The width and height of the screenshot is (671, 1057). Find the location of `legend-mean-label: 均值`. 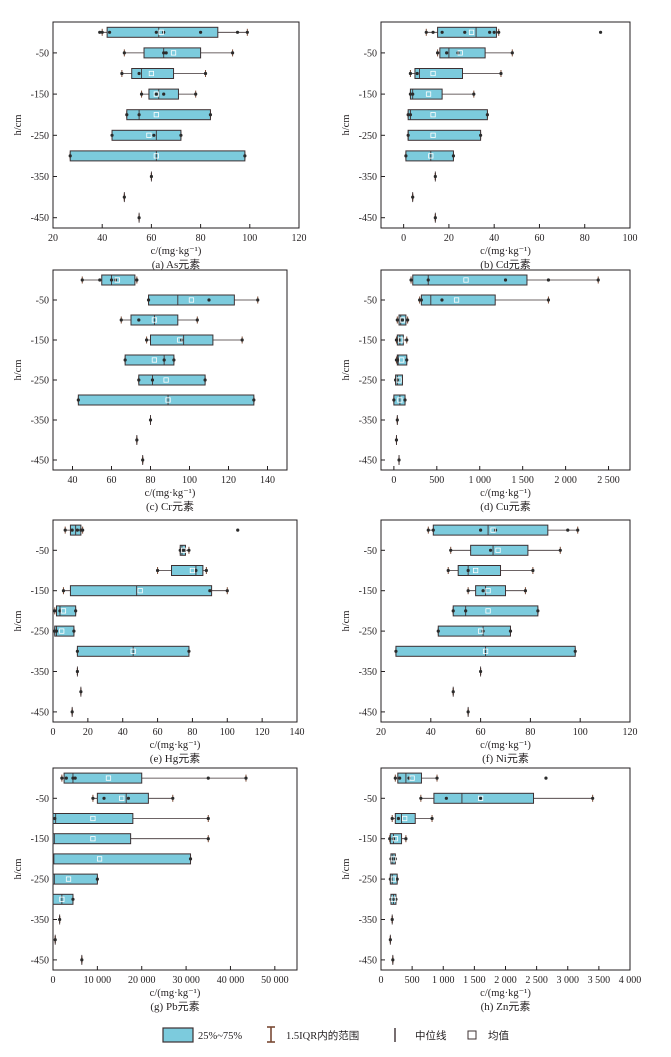

legend-mean-label: 均值 is located at coordinates (498, 1035).